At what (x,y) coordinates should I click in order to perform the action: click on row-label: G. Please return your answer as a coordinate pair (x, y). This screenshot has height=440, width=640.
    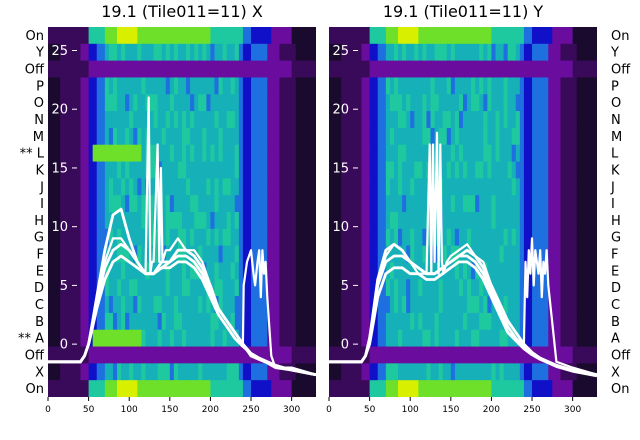
    Looking at the image, I should click on (616, 238).